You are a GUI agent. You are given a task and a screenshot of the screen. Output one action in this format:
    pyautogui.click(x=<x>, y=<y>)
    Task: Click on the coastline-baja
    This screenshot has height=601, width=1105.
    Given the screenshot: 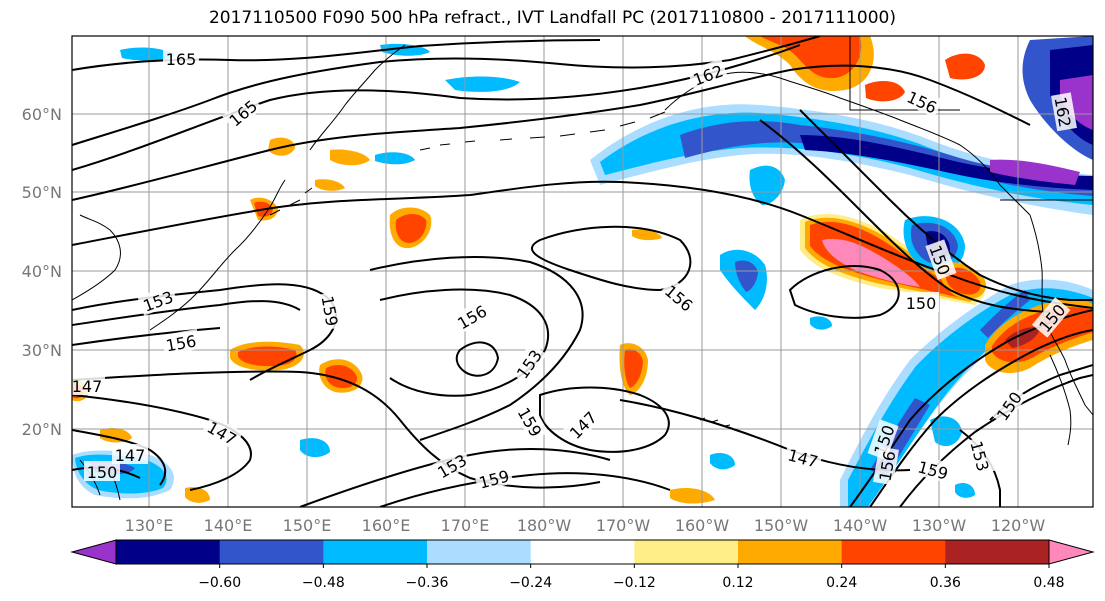 What is the action you would take?
    pyautogui.click(x=1060, y=400)
    